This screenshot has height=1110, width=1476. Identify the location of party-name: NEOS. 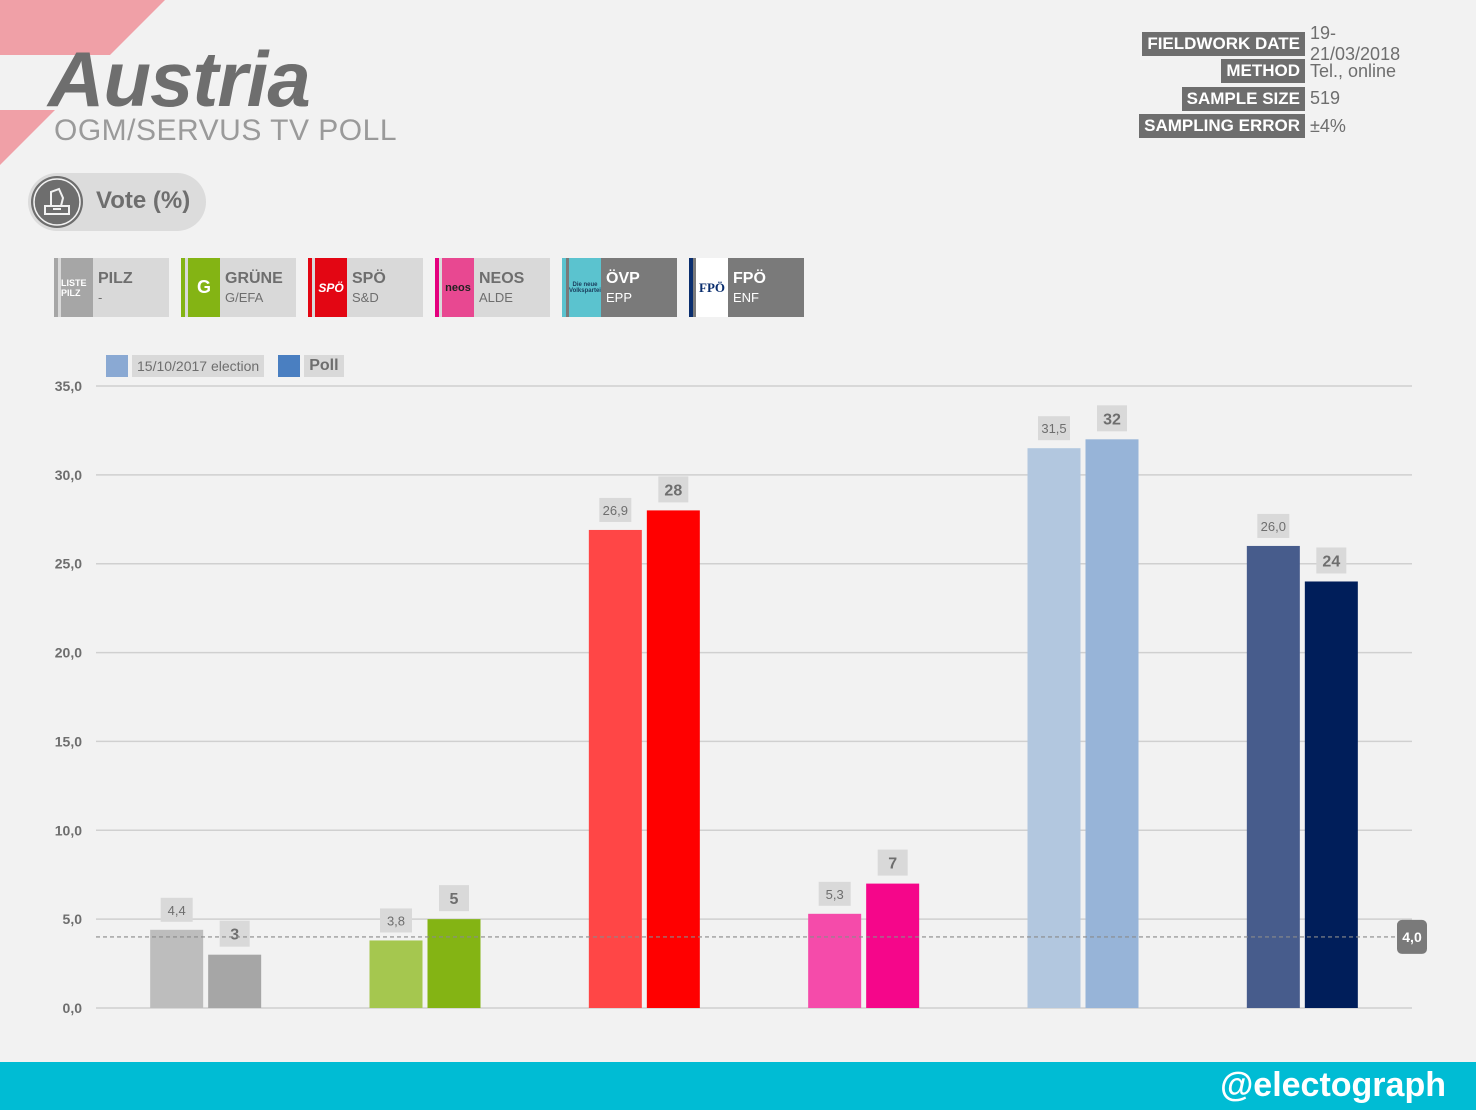
(502, 278).